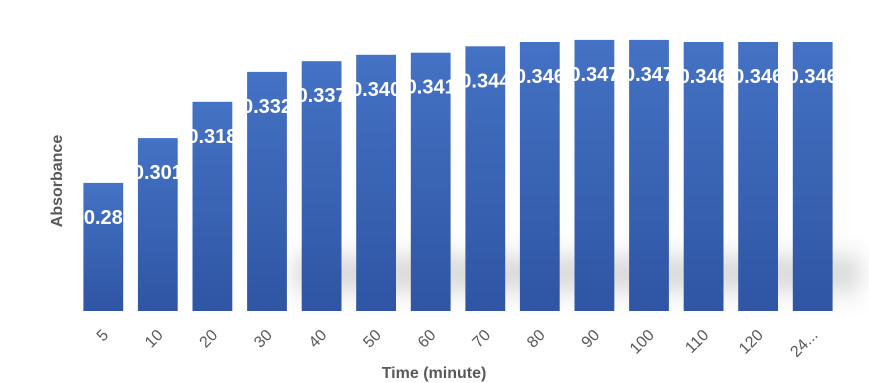 The width and height of the screenshot is (869, 383). I want to click on data-label-20: 0.318, so click(212, 137).